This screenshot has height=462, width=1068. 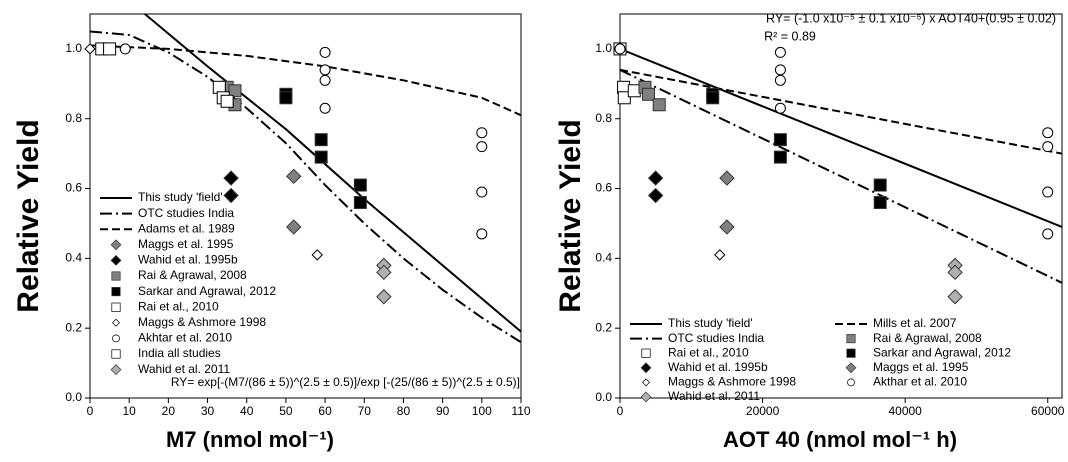 What do you see at coordinates (207, 291) in the screenshot?
I see `legend-label: Sarkar and Agrawal, 2012` at bounding box center [207, 291].